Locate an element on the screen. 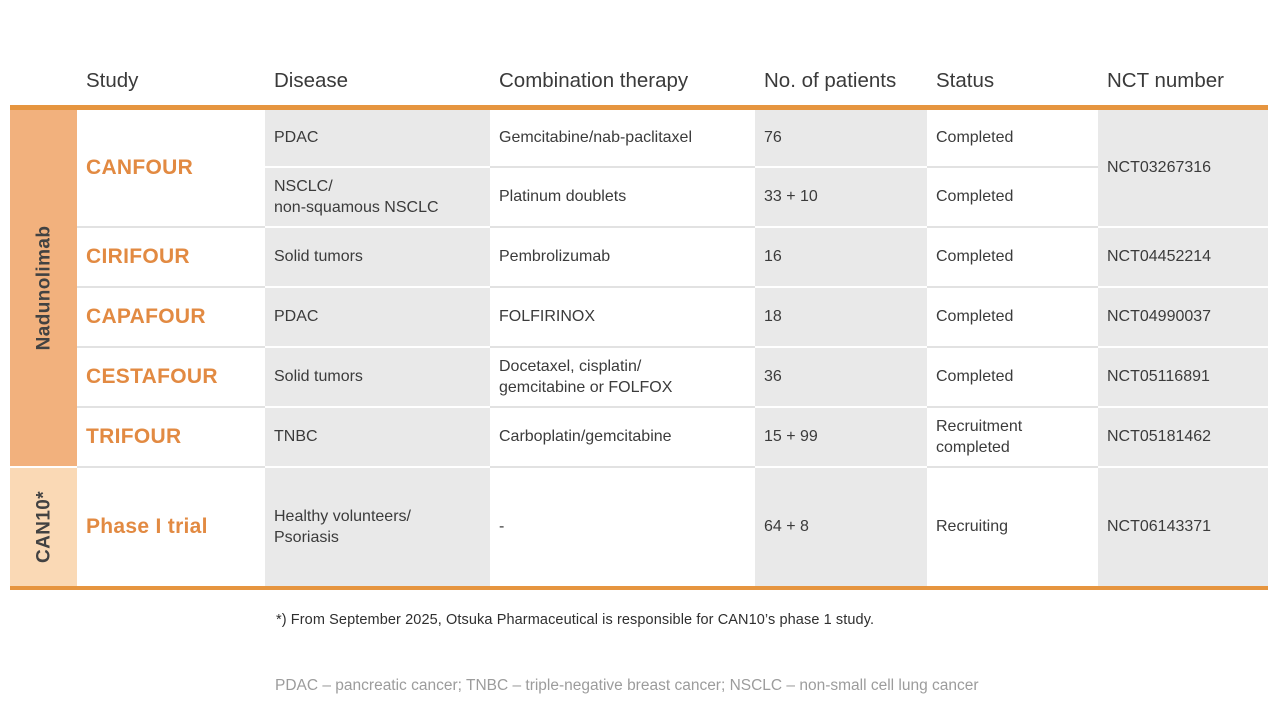  nct-cell: NCT05116891 is located at coordinates (1183, 376).